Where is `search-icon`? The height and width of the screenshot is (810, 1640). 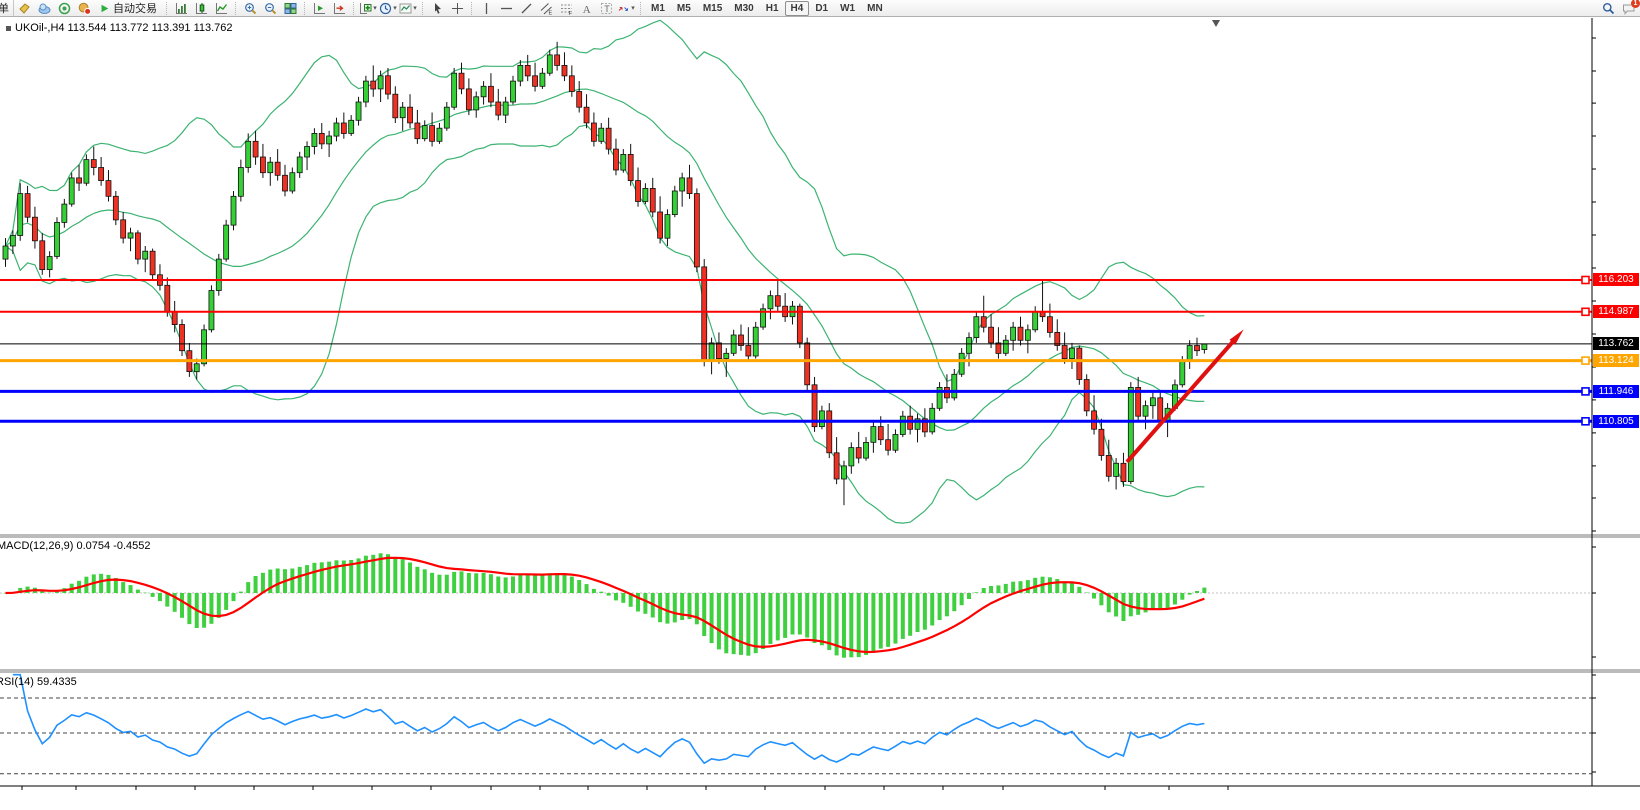 search-icon is located at coordinates (1608, 8).